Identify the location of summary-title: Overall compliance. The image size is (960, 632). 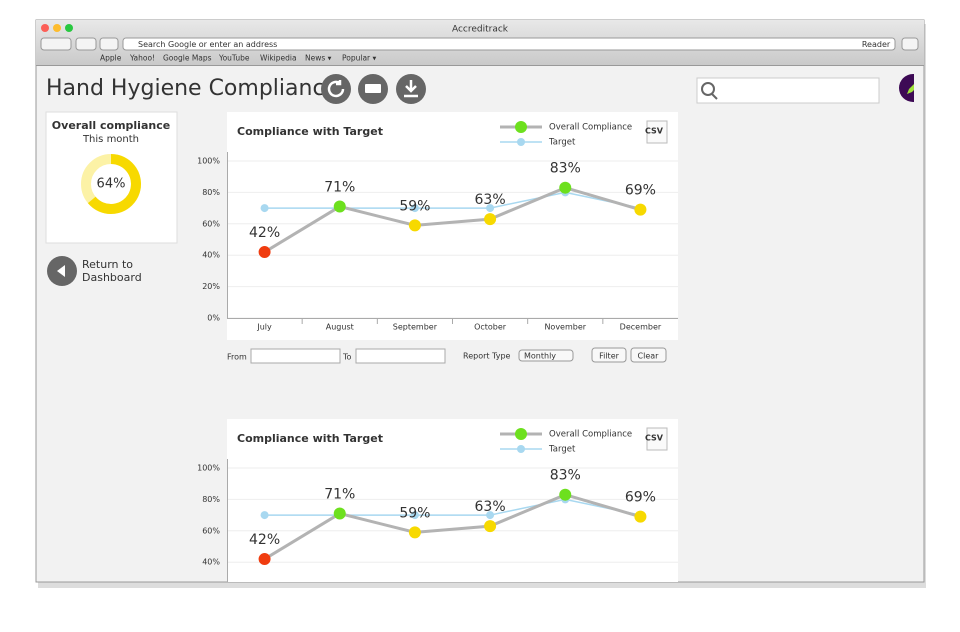
(111, 125).